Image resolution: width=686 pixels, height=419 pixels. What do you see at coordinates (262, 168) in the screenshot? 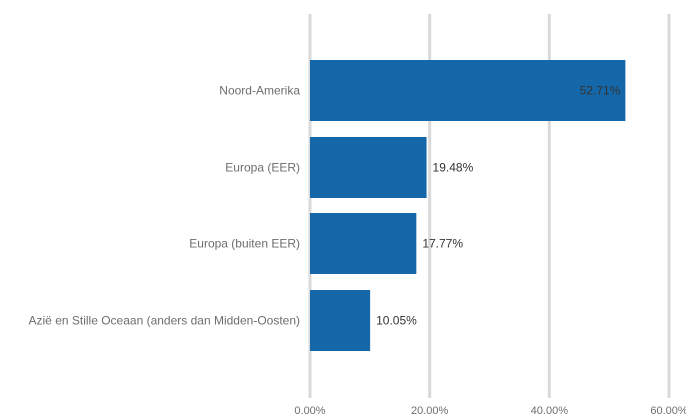
I see `category-label: Europa (EER)` at bounding box center [262, 168].